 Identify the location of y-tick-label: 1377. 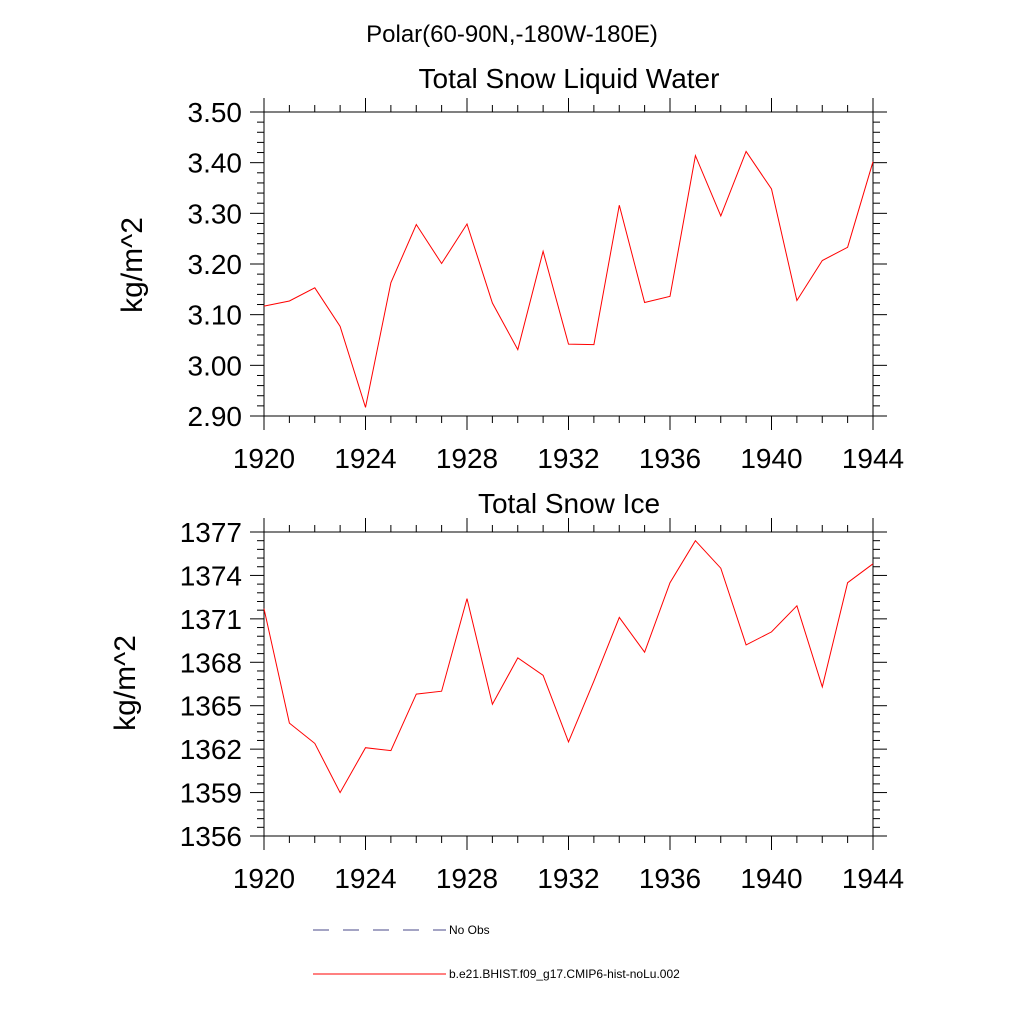
(211, 532).